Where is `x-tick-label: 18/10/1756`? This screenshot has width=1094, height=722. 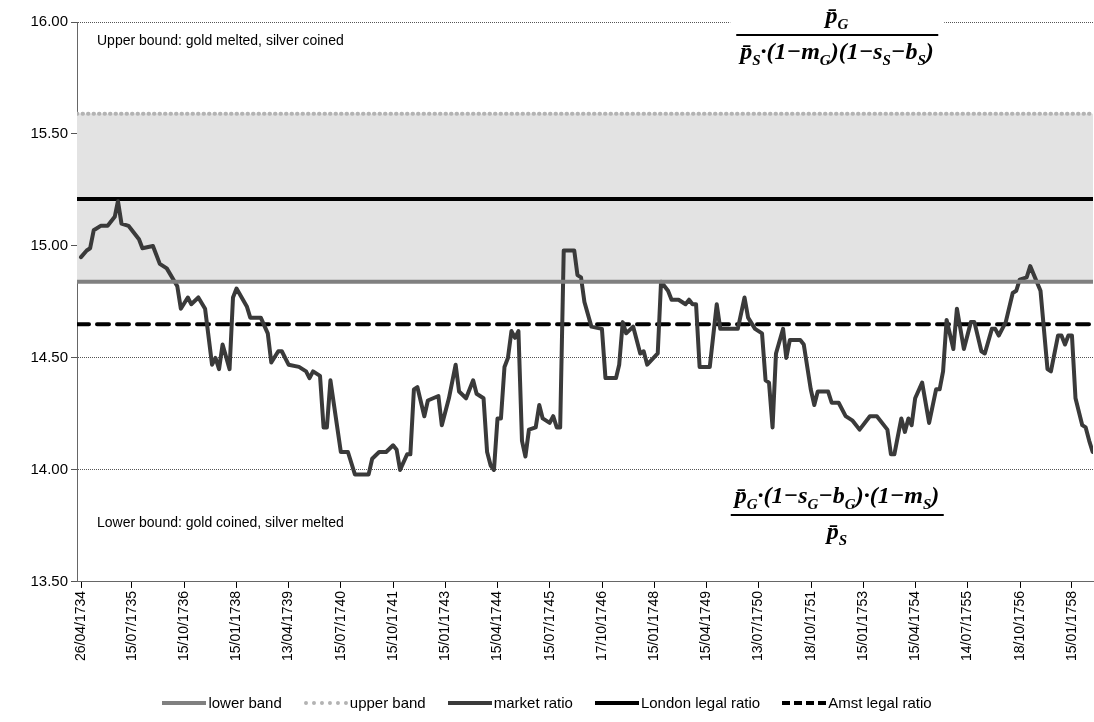
x-tick-label: 18/10/1756 is located at coordinates (1018, 626).